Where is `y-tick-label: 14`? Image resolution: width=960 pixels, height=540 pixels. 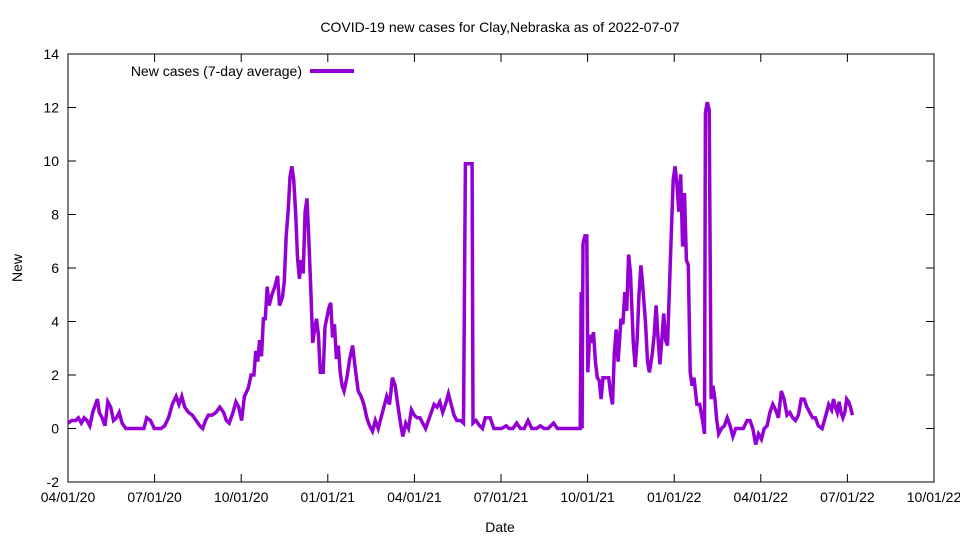 y-tick-label: 14 is located at coordinates (51, 54).